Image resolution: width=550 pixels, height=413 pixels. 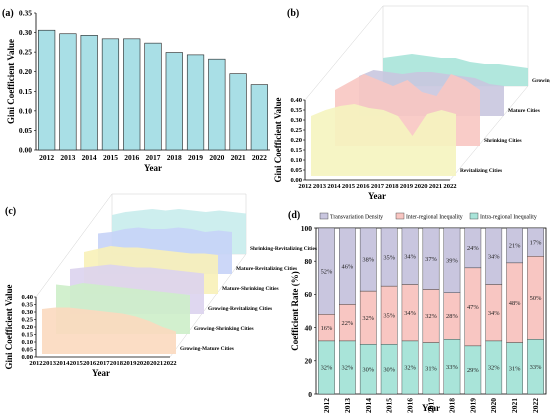 I want to click on a-x-tick-label: 2016, so click(x=131, y=157).